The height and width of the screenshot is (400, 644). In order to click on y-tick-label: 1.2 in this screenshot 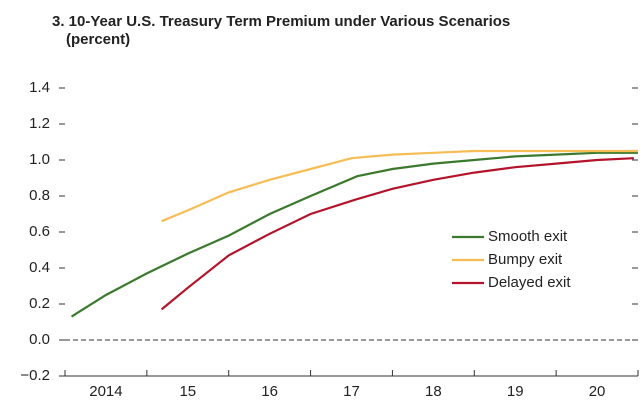, I will do `click(39, 123)`.